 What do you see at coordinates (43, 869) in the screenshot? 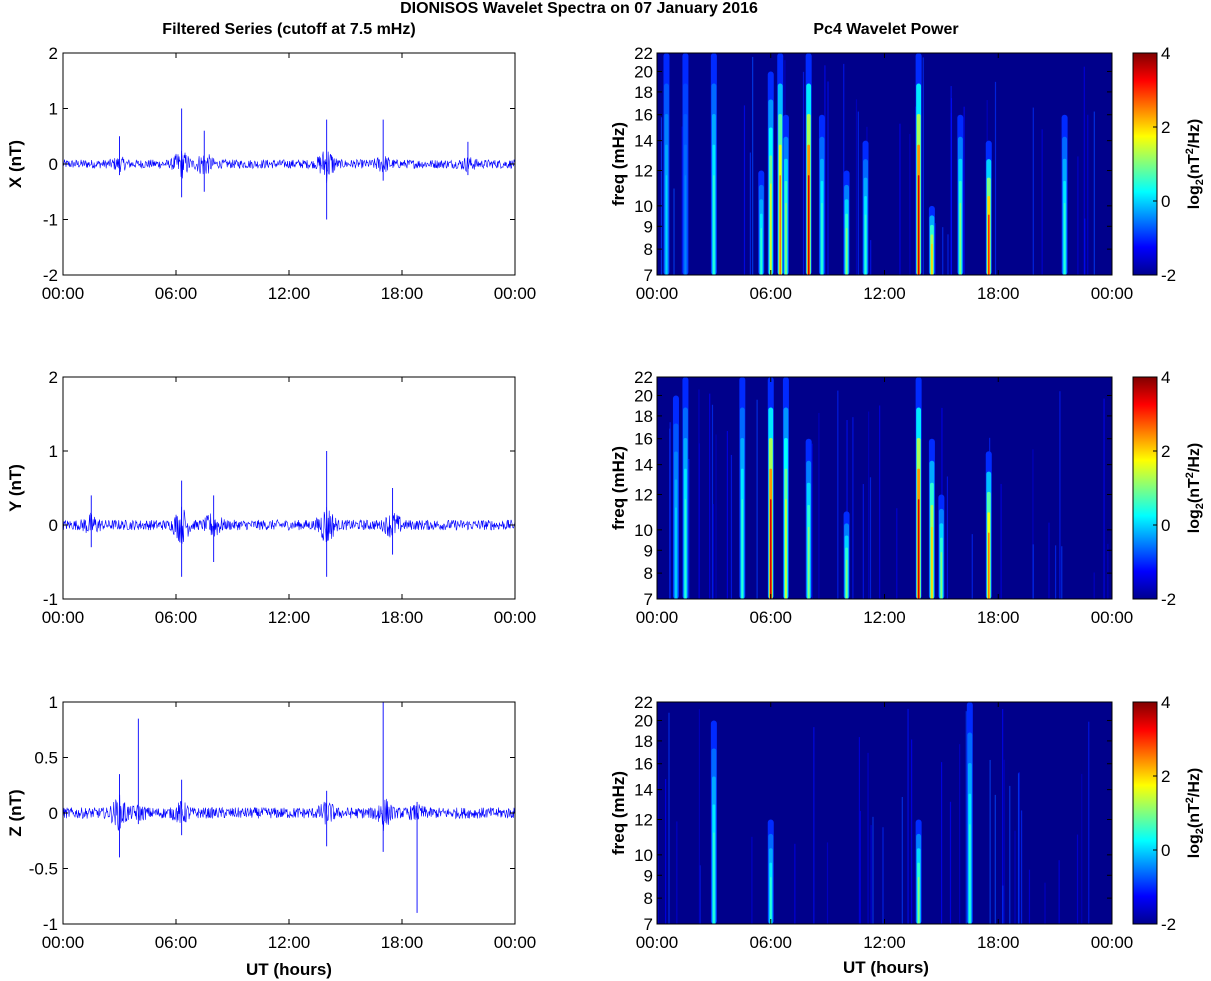
I see `y-tick-label: -0.5` at bounding box center [43, 869].